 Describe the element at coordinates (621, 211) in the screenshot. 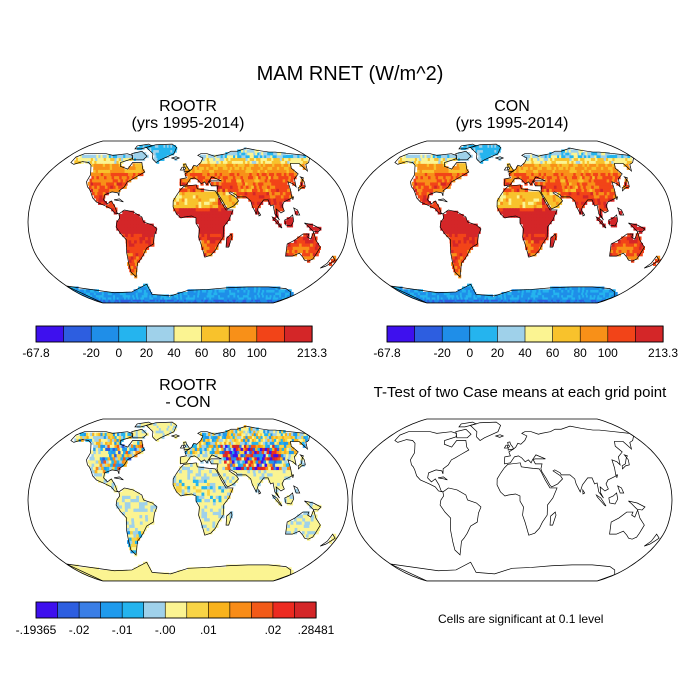

I see `coastline-phil` at that location.